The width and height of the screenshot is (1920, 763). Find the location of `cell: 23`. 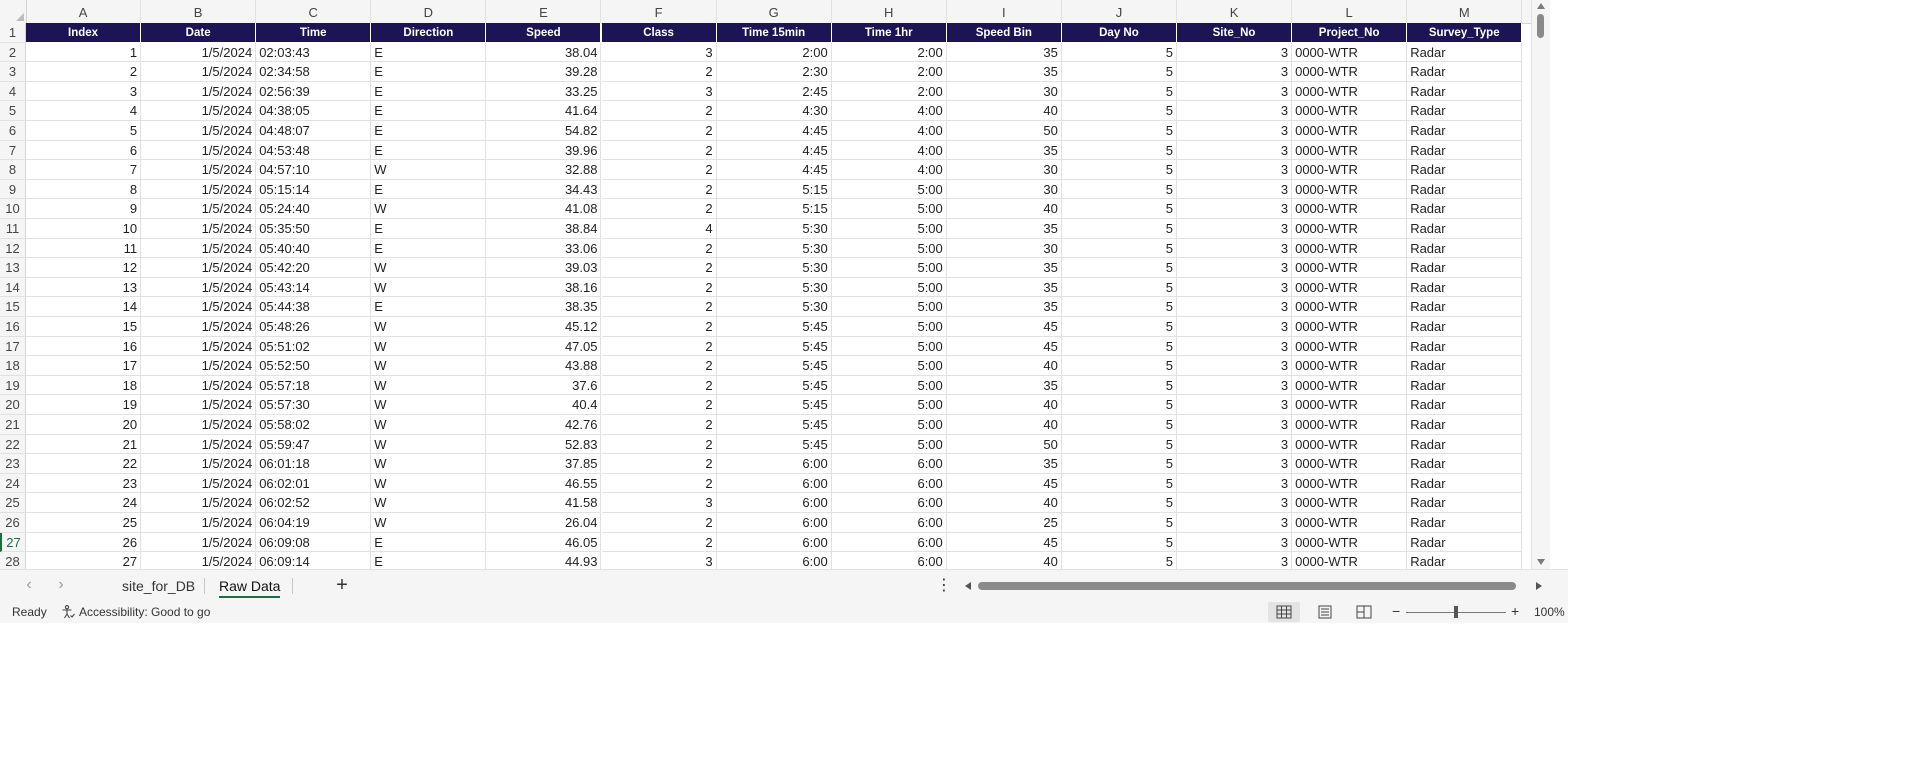

cell: 23 is located at coordinates (84, 483).